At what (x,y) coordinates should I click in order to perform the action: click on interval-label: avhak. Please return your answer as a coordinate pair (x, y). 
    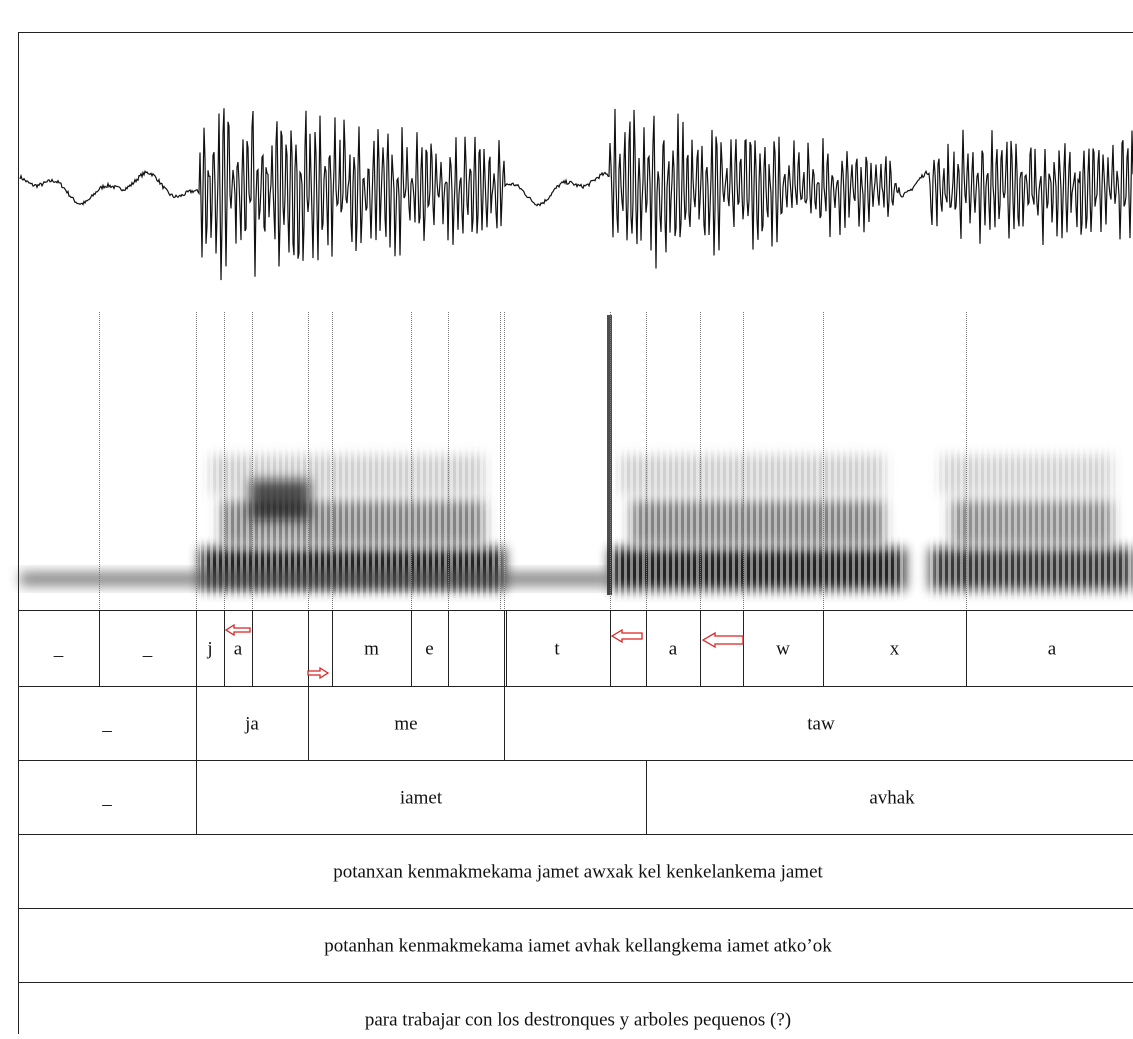
    Looking at the image, I should click on (892, 797).